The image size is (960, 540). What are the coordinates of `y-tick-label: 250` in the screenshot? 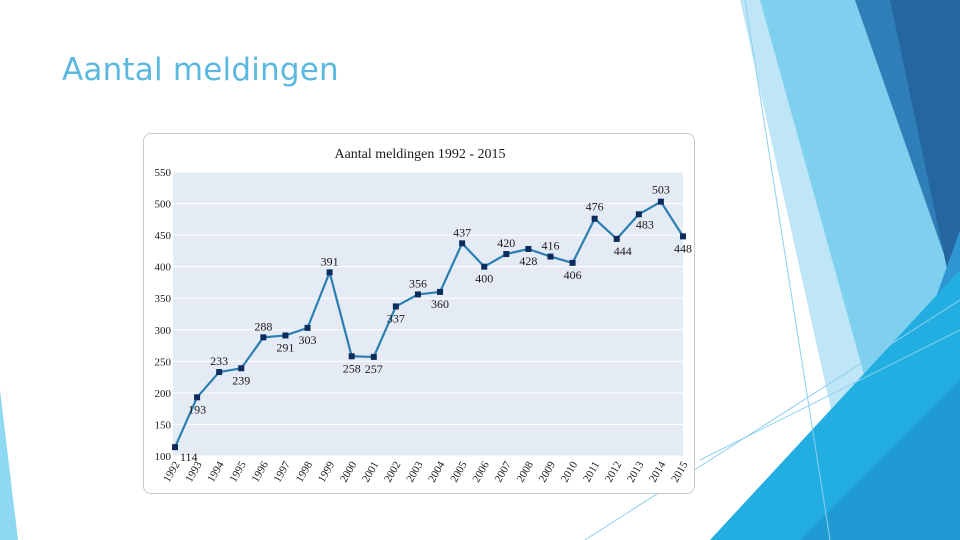 It's located at (163, 362).